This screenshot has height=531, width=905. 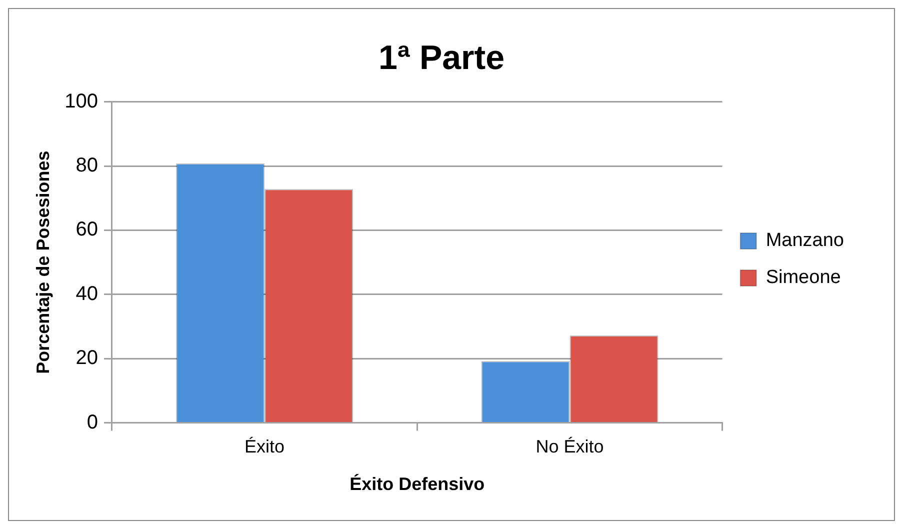 I want to click on x-axis-title: Éxito Defensivo, so click(x=417, y=484).